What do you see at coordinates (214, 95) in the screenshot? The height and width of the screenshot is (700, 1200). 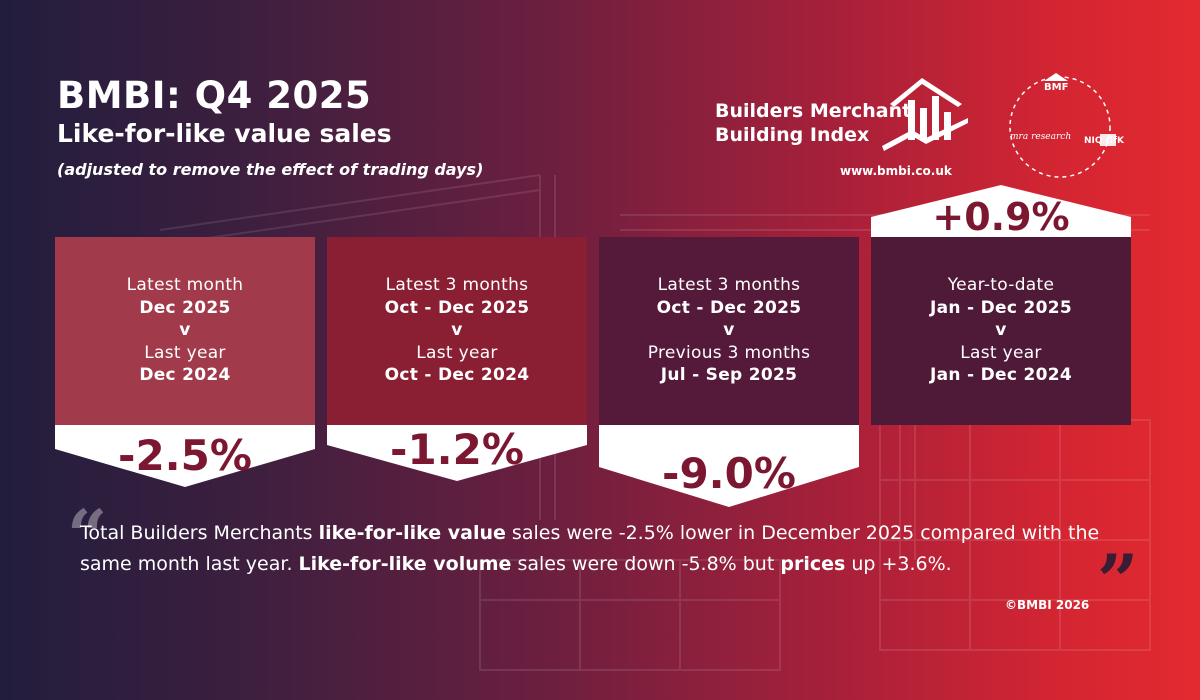 I see `page-title: BMBI: Q4 2025` at bounding box center [214, 95].